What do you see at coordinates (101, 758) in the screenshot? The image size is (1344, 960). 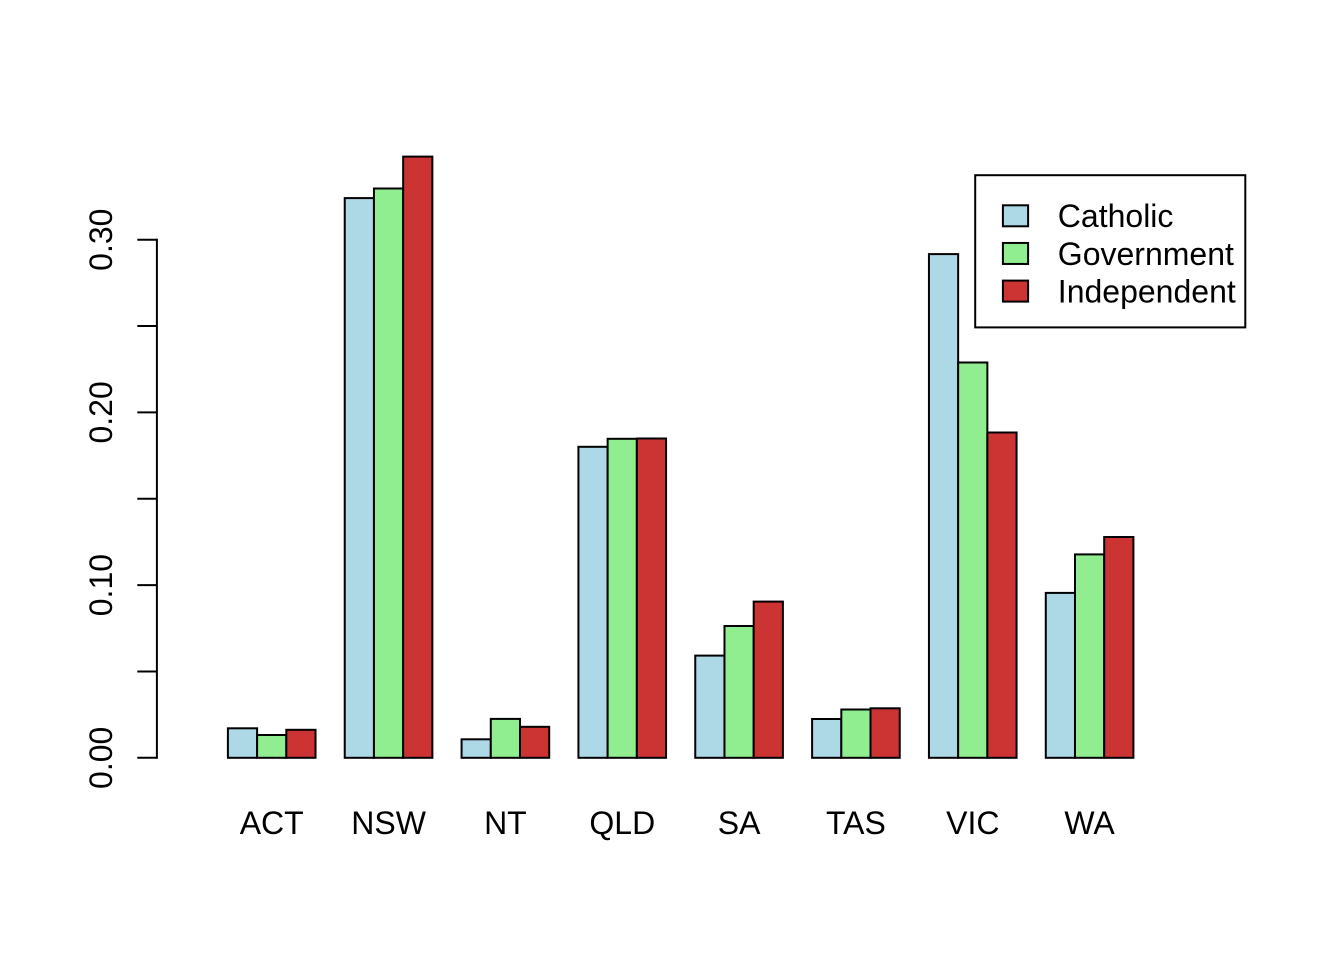 I see `svg-text: 0.00` at bounding box center [101, 758].